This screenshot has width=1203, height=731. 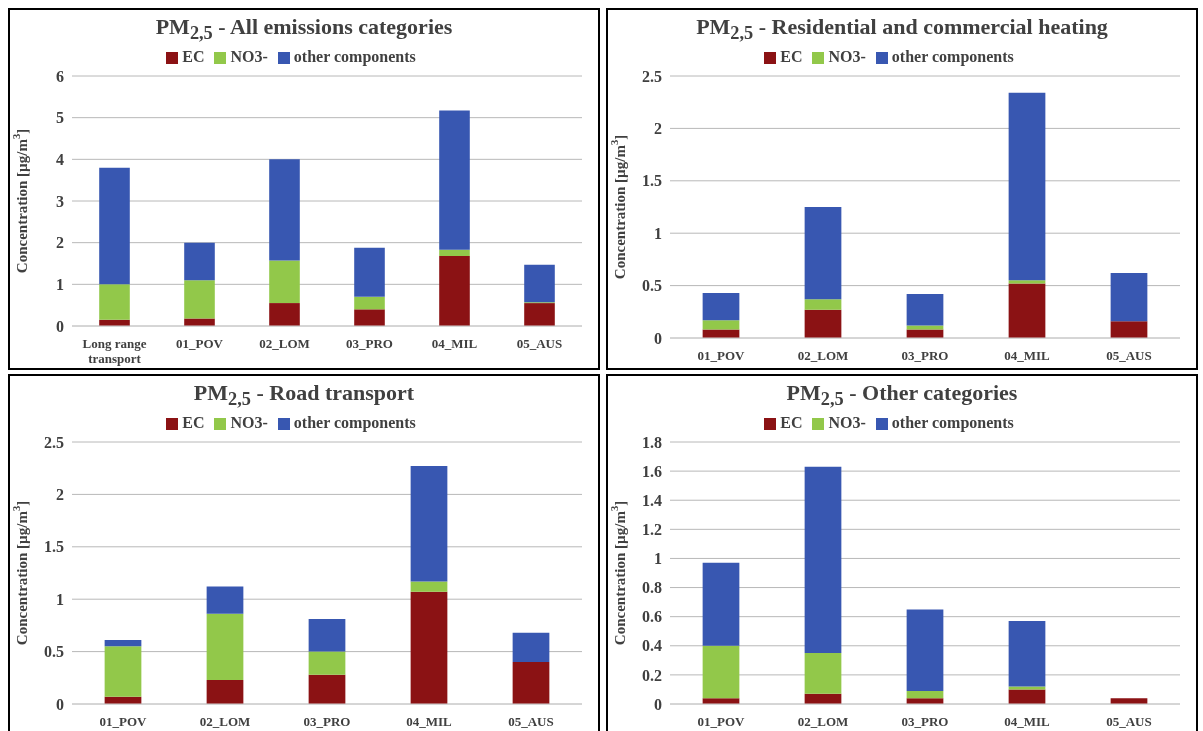 What do you see at coordinates (652, 675) in the screenshot?
I see `y-tick-label: 0.2` at bounding box center [652, 675].